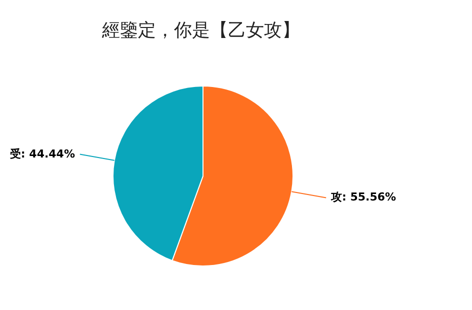  What do you see at coordinates (200, 30) in the screenshot?
I see `chart-title: 經鑒定，你是【乙女攻】` at bounding box center [200, 30].